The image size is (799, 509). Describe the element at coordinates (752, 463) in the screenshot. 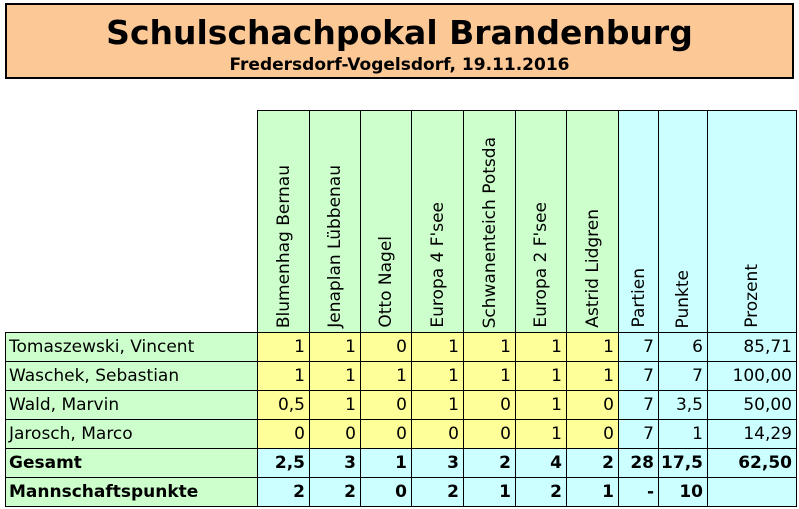

I see `total-prozent-cell: 62,50` at that location.